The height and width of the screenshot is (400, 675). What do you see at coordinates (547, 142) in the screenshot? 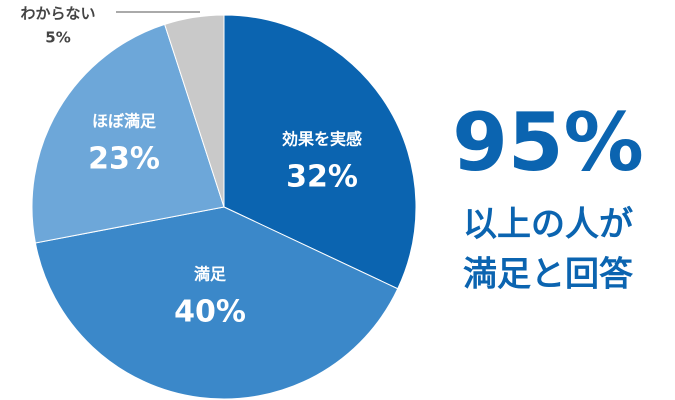
I see `headline: 95%` at bounding box center [547, 142].